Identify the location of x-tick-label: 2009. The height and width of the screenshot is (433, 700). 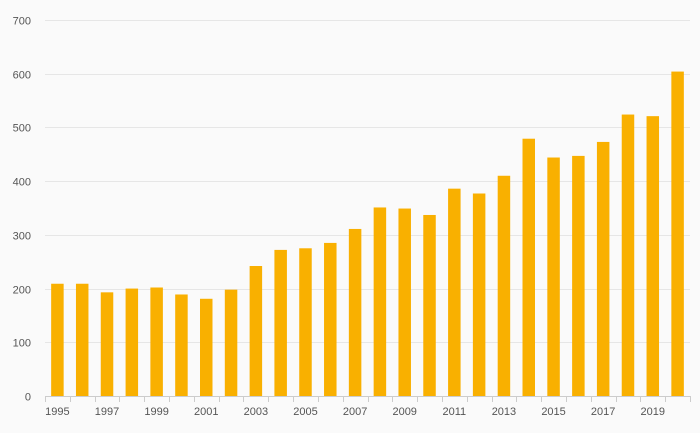
(404, 412).